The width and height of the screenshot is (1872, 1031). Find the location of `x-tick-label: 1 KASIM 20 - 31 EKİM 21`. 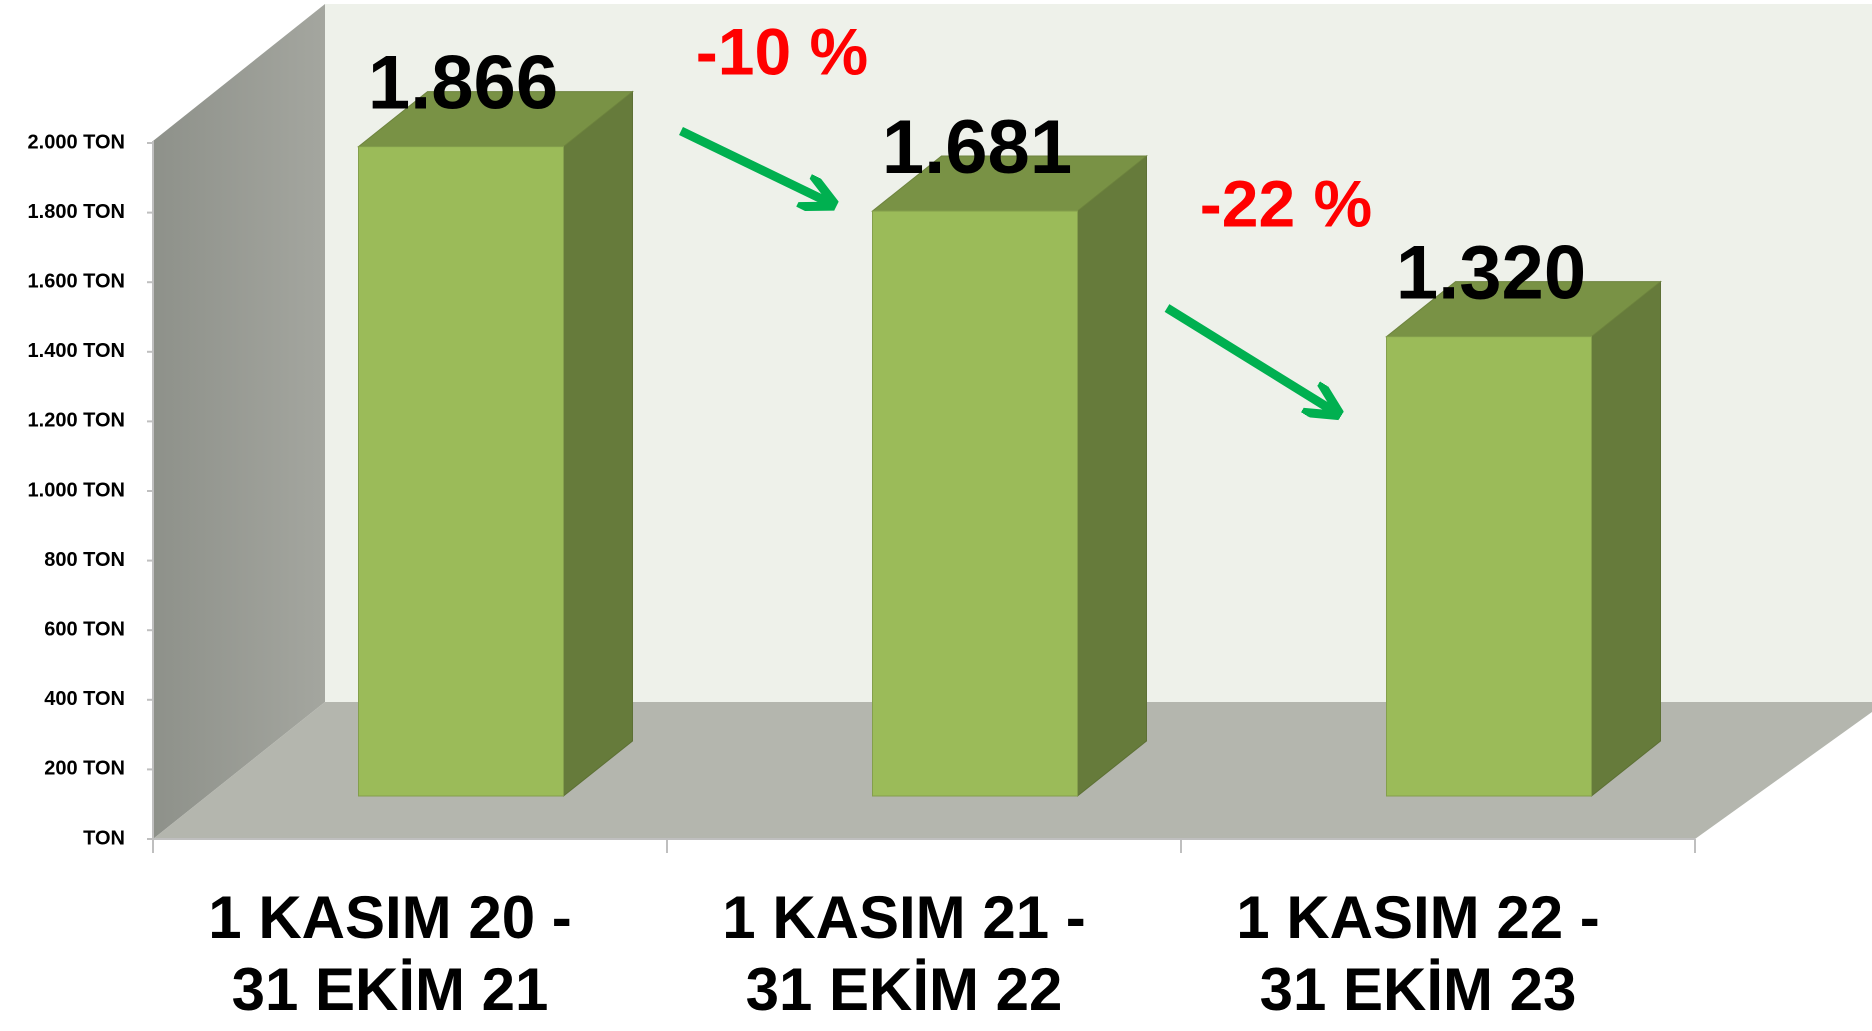

x-tick-label: 1 KASIM 20 - 31 EKİM 21 is located at coordinates (390, 953).